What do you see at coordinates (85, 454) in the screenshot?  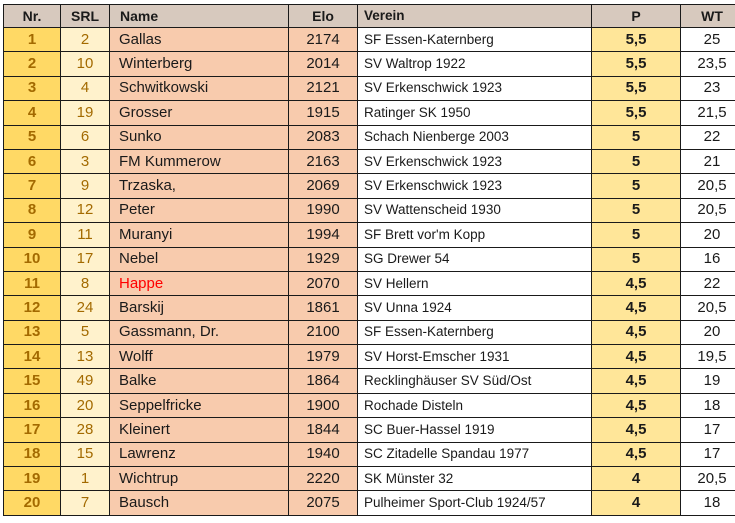 I see `seed-cell: 15` at bounding box center [85, 454].